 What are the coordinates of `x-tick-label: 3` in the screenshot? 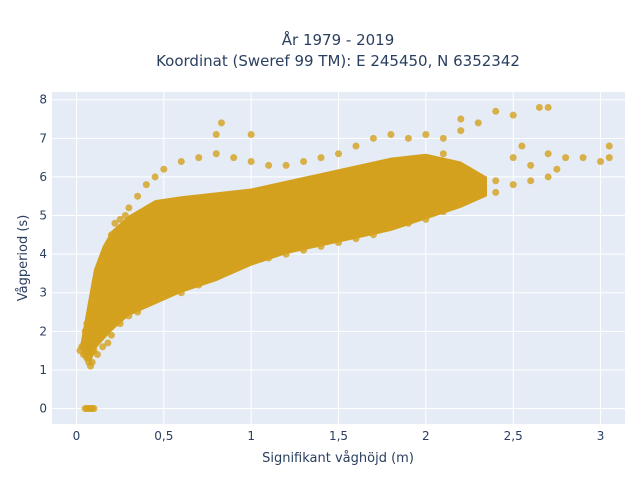 It's located at (601, 436).